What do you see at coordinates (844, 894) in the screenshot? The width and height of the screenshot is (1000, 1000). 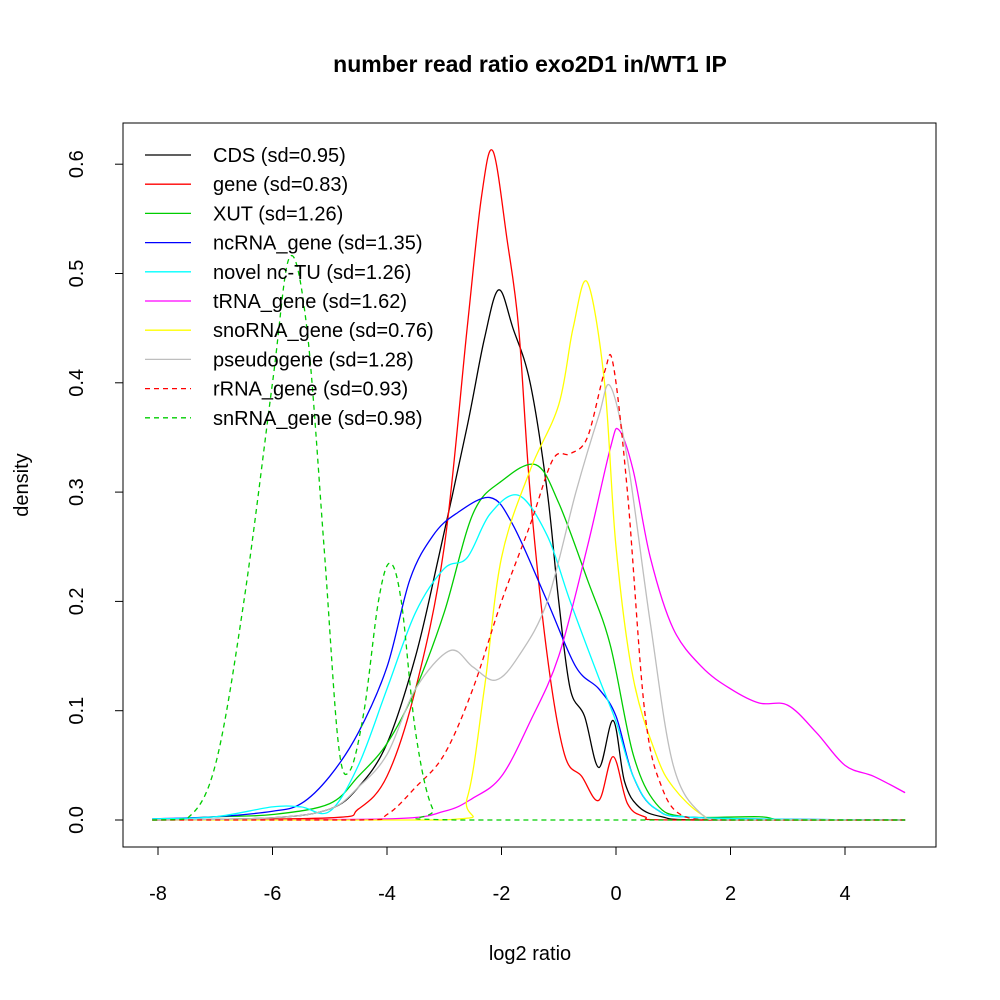 I see `x-tick-label: 4` at bounding box center [844, 894].